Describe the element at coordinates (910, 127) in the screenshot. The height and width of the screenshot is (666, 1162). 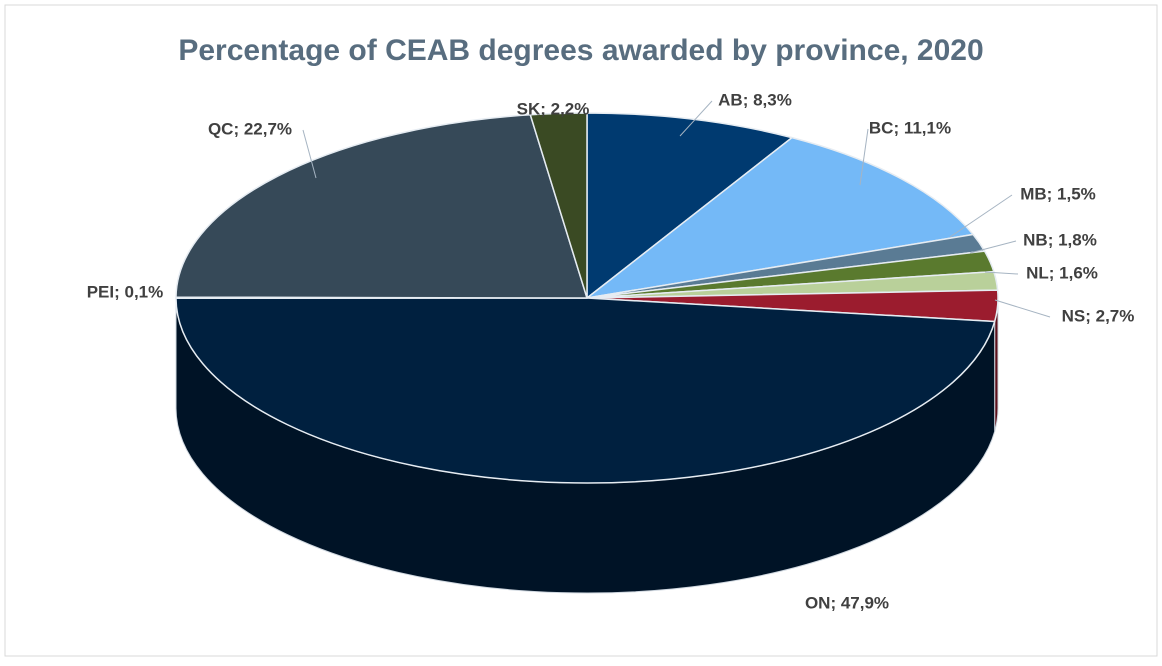
I see `data-label: BC; 11,1%` at that location.